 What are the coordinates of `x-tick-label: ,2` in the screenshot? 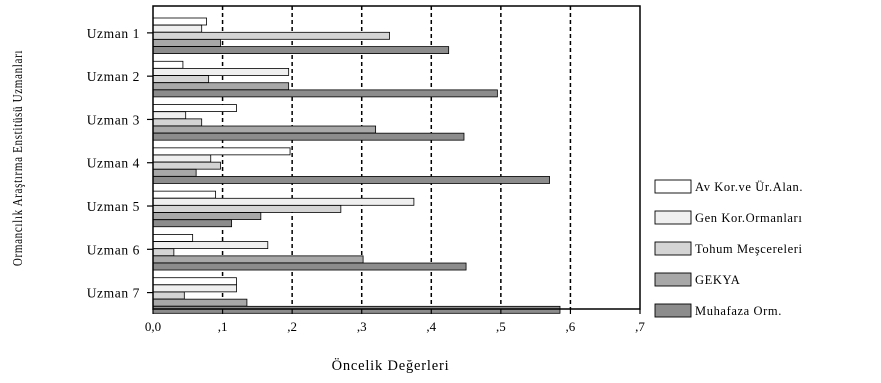 It's located at (292, 326).